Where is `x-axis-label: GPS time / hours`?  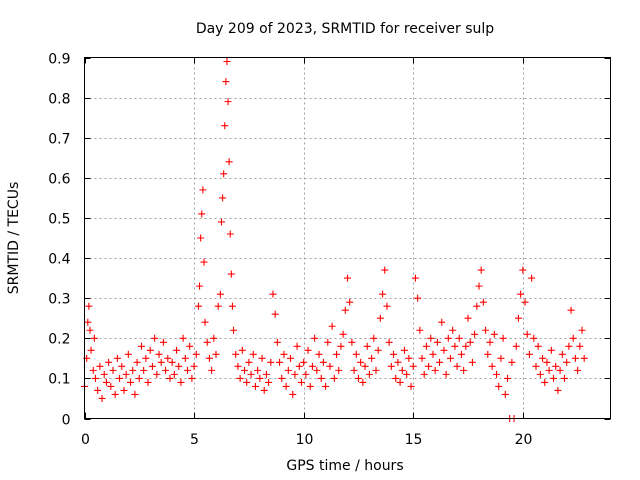
x-axis-label: GPS time / hours is located at coordinates (344, 466).